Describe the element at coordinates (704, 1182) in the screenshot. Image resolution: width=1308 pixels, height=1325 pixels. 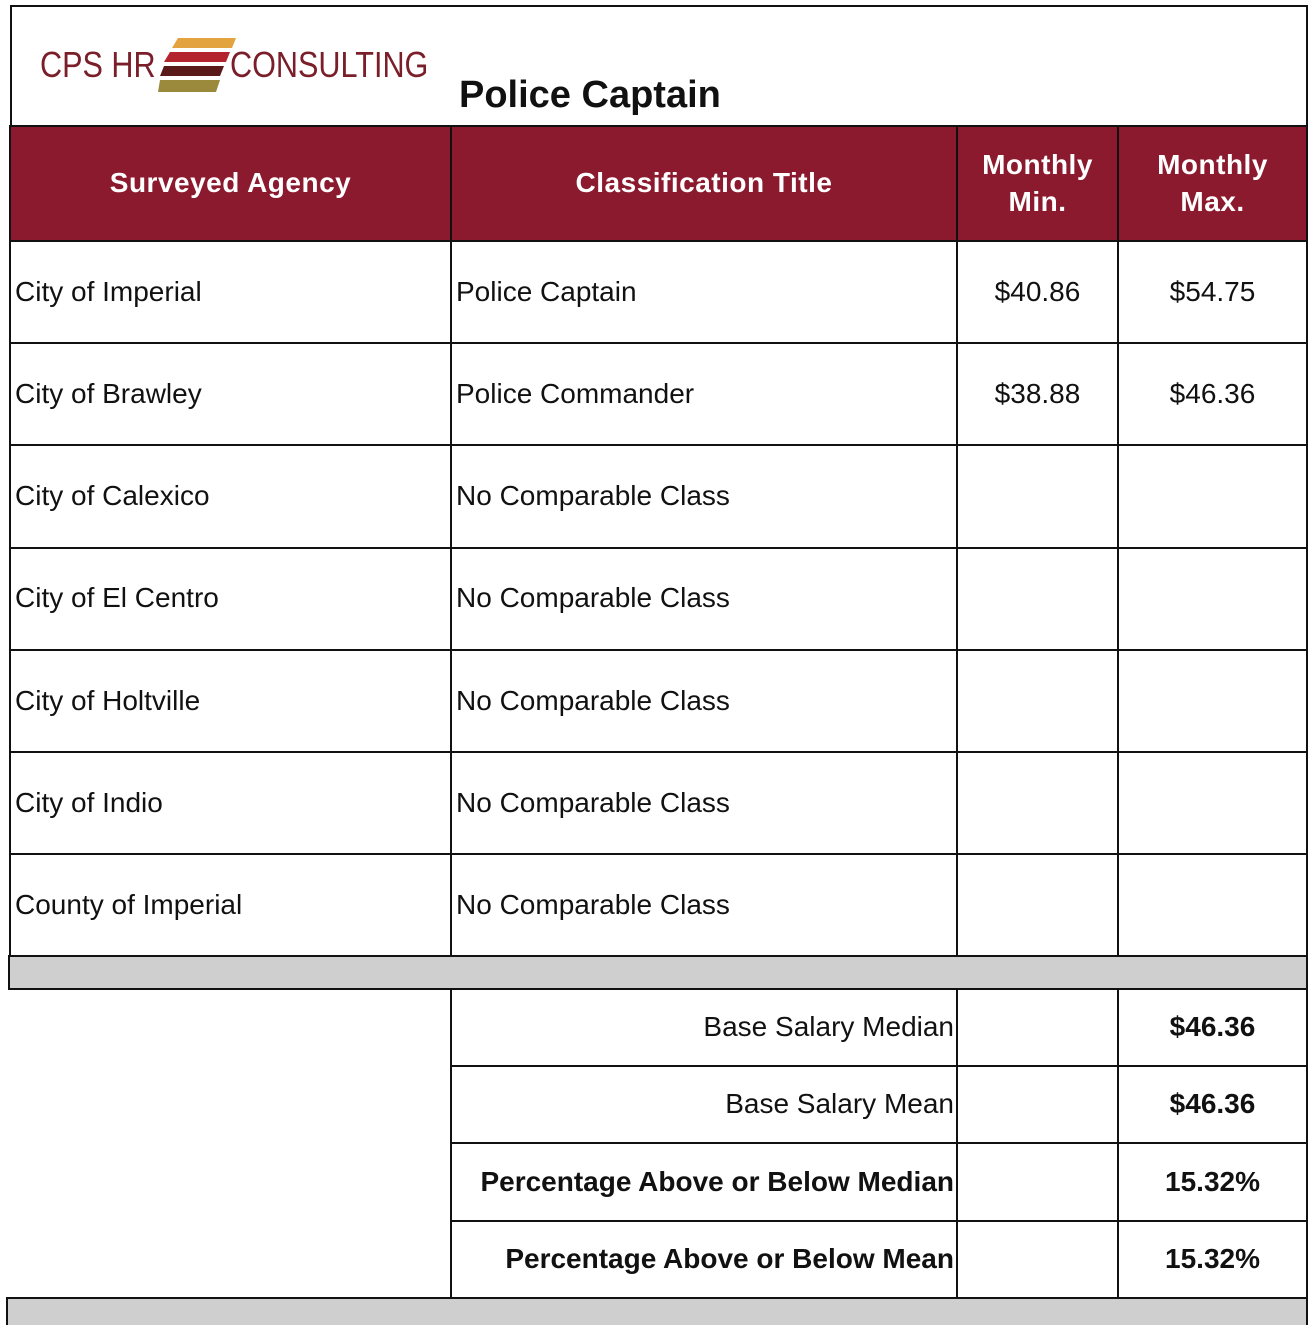
I see `summary-label: Percentage Above or Below Median` at that location.